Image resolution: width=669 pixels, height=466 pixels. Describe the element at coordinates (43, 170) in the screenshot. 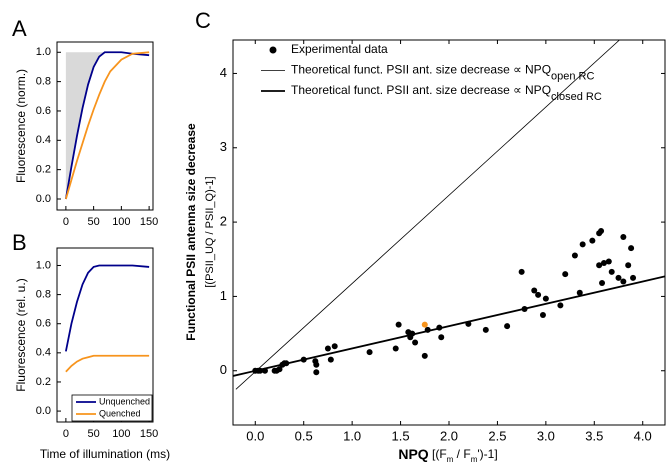

I see `y-tick-label: 0.2` at that location.